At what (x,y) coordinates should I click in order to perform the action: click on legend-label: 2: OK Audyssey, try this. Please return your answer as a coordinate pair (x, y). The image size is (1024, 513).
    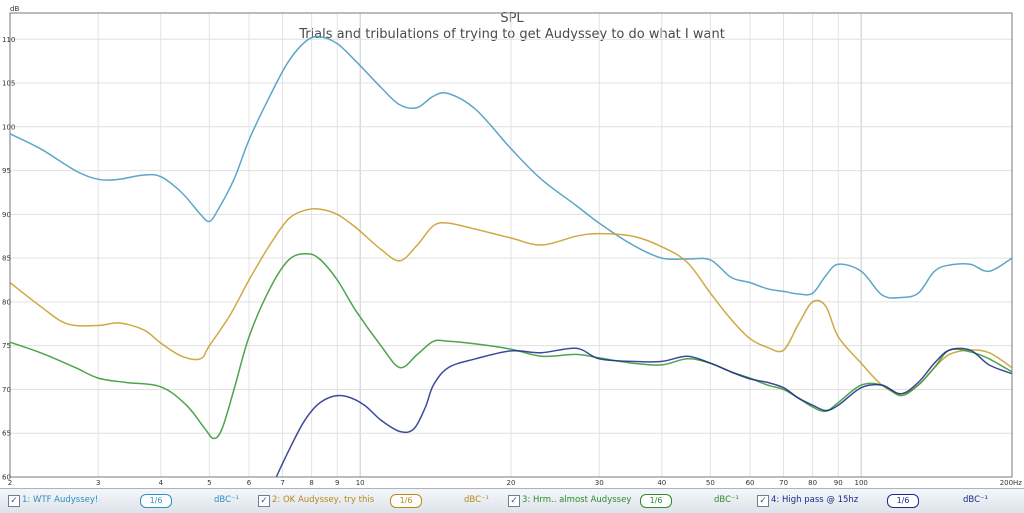
    Looking at the image, I should click on (323, 500).